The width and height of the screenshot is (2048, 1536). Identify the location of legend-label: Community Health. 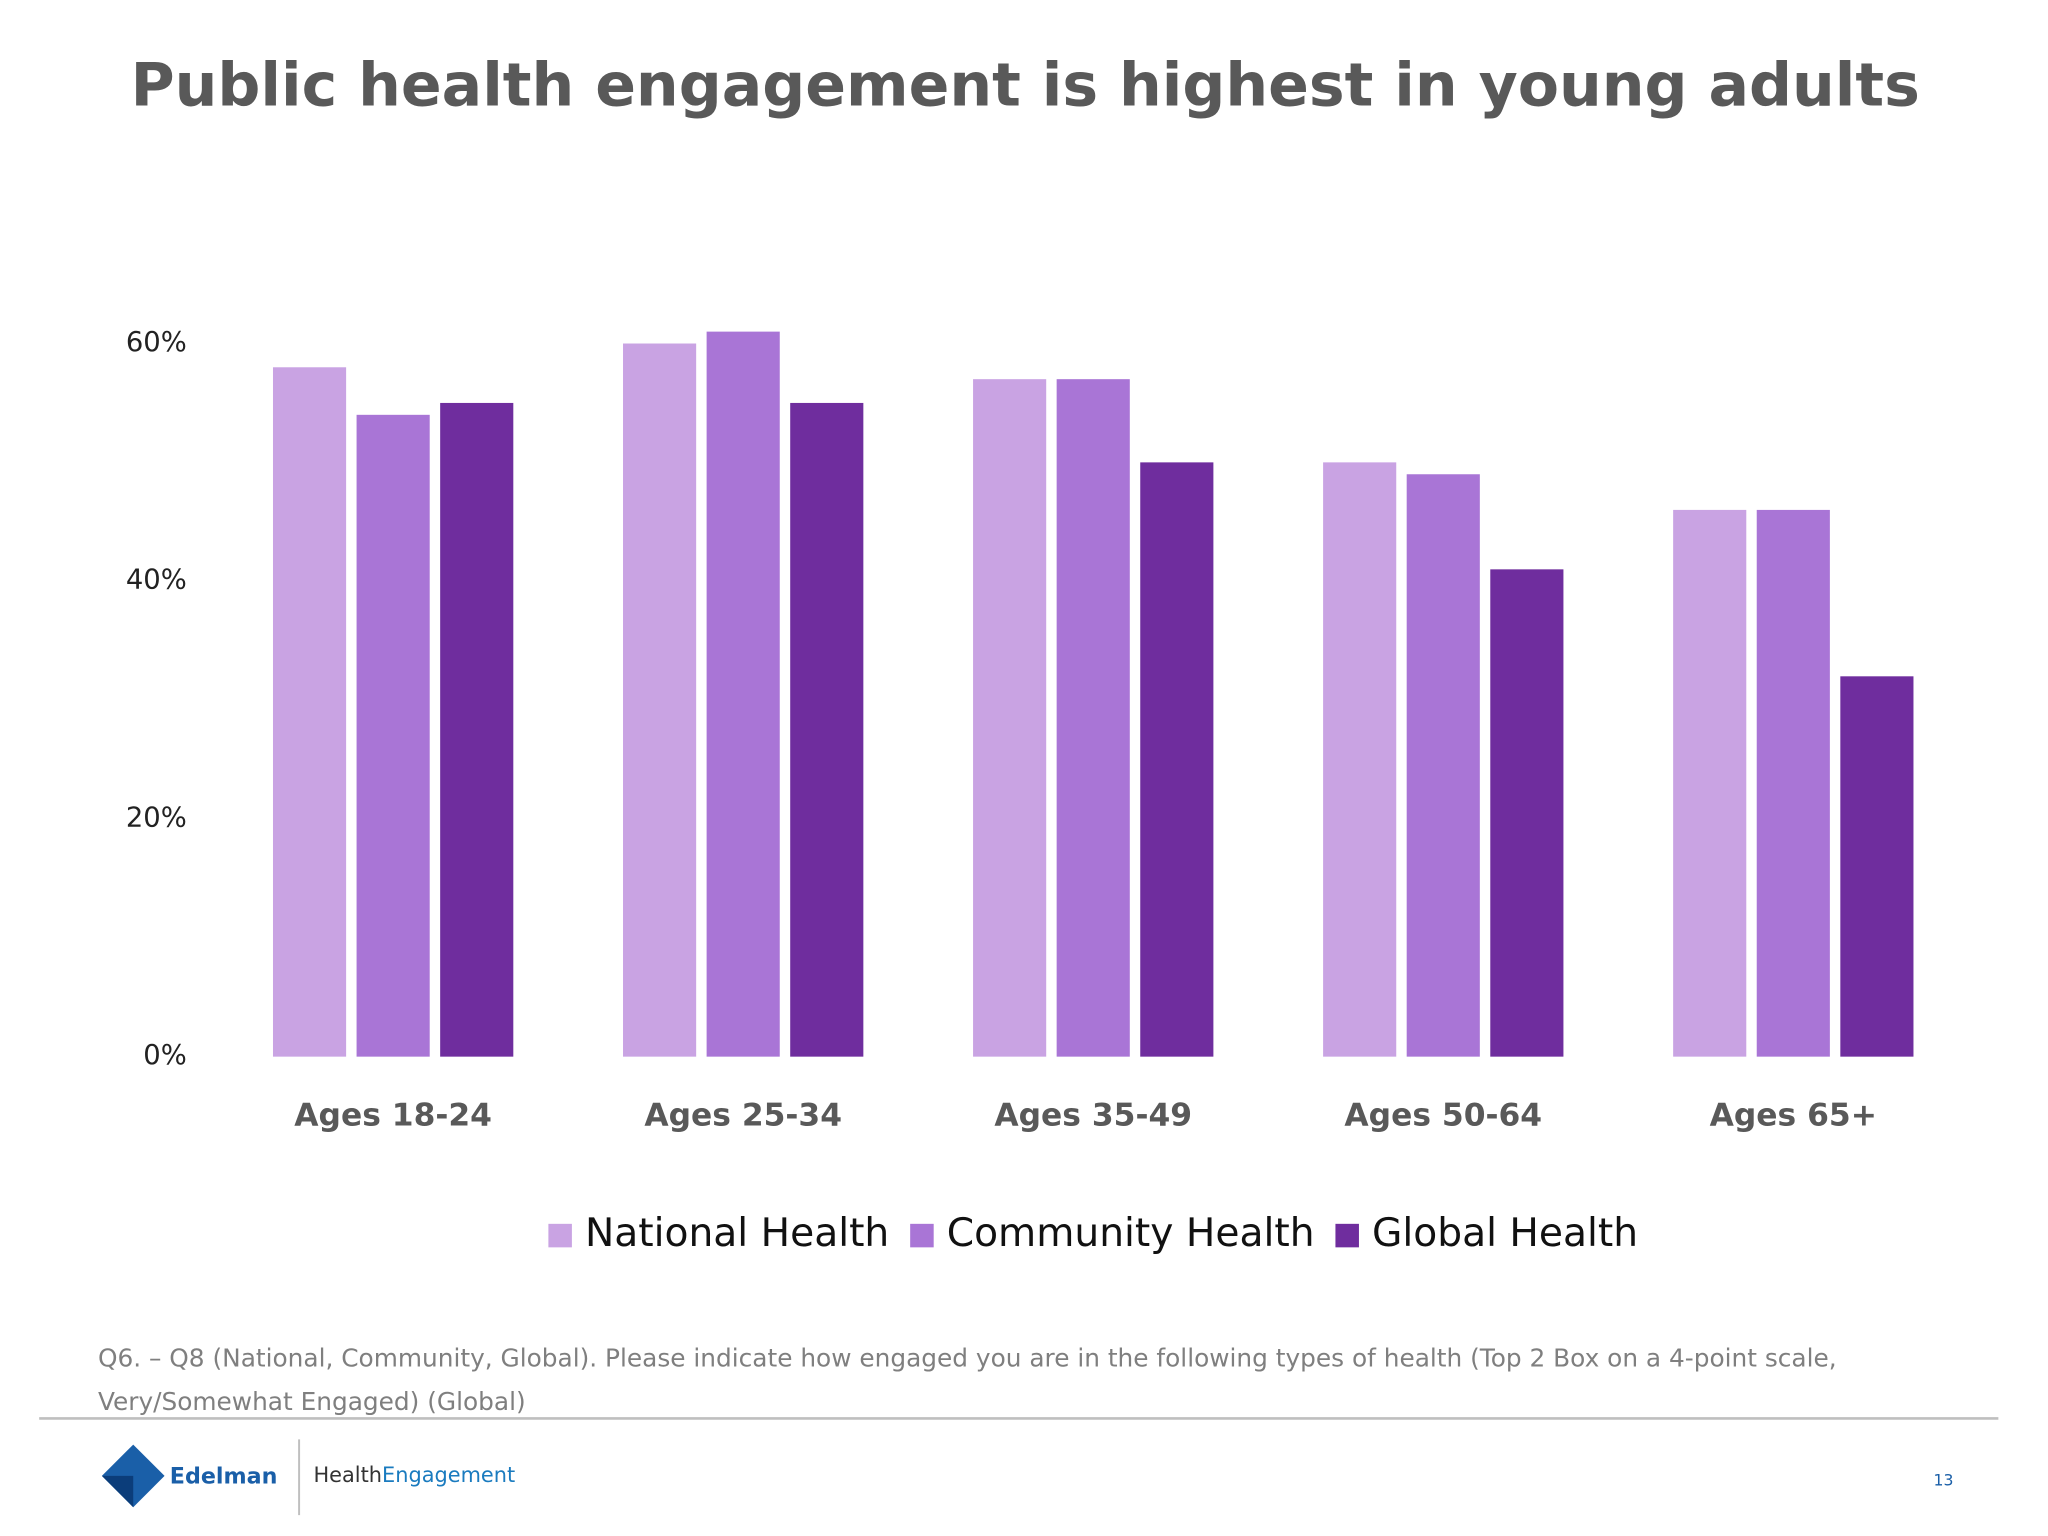
(1131, 1233).